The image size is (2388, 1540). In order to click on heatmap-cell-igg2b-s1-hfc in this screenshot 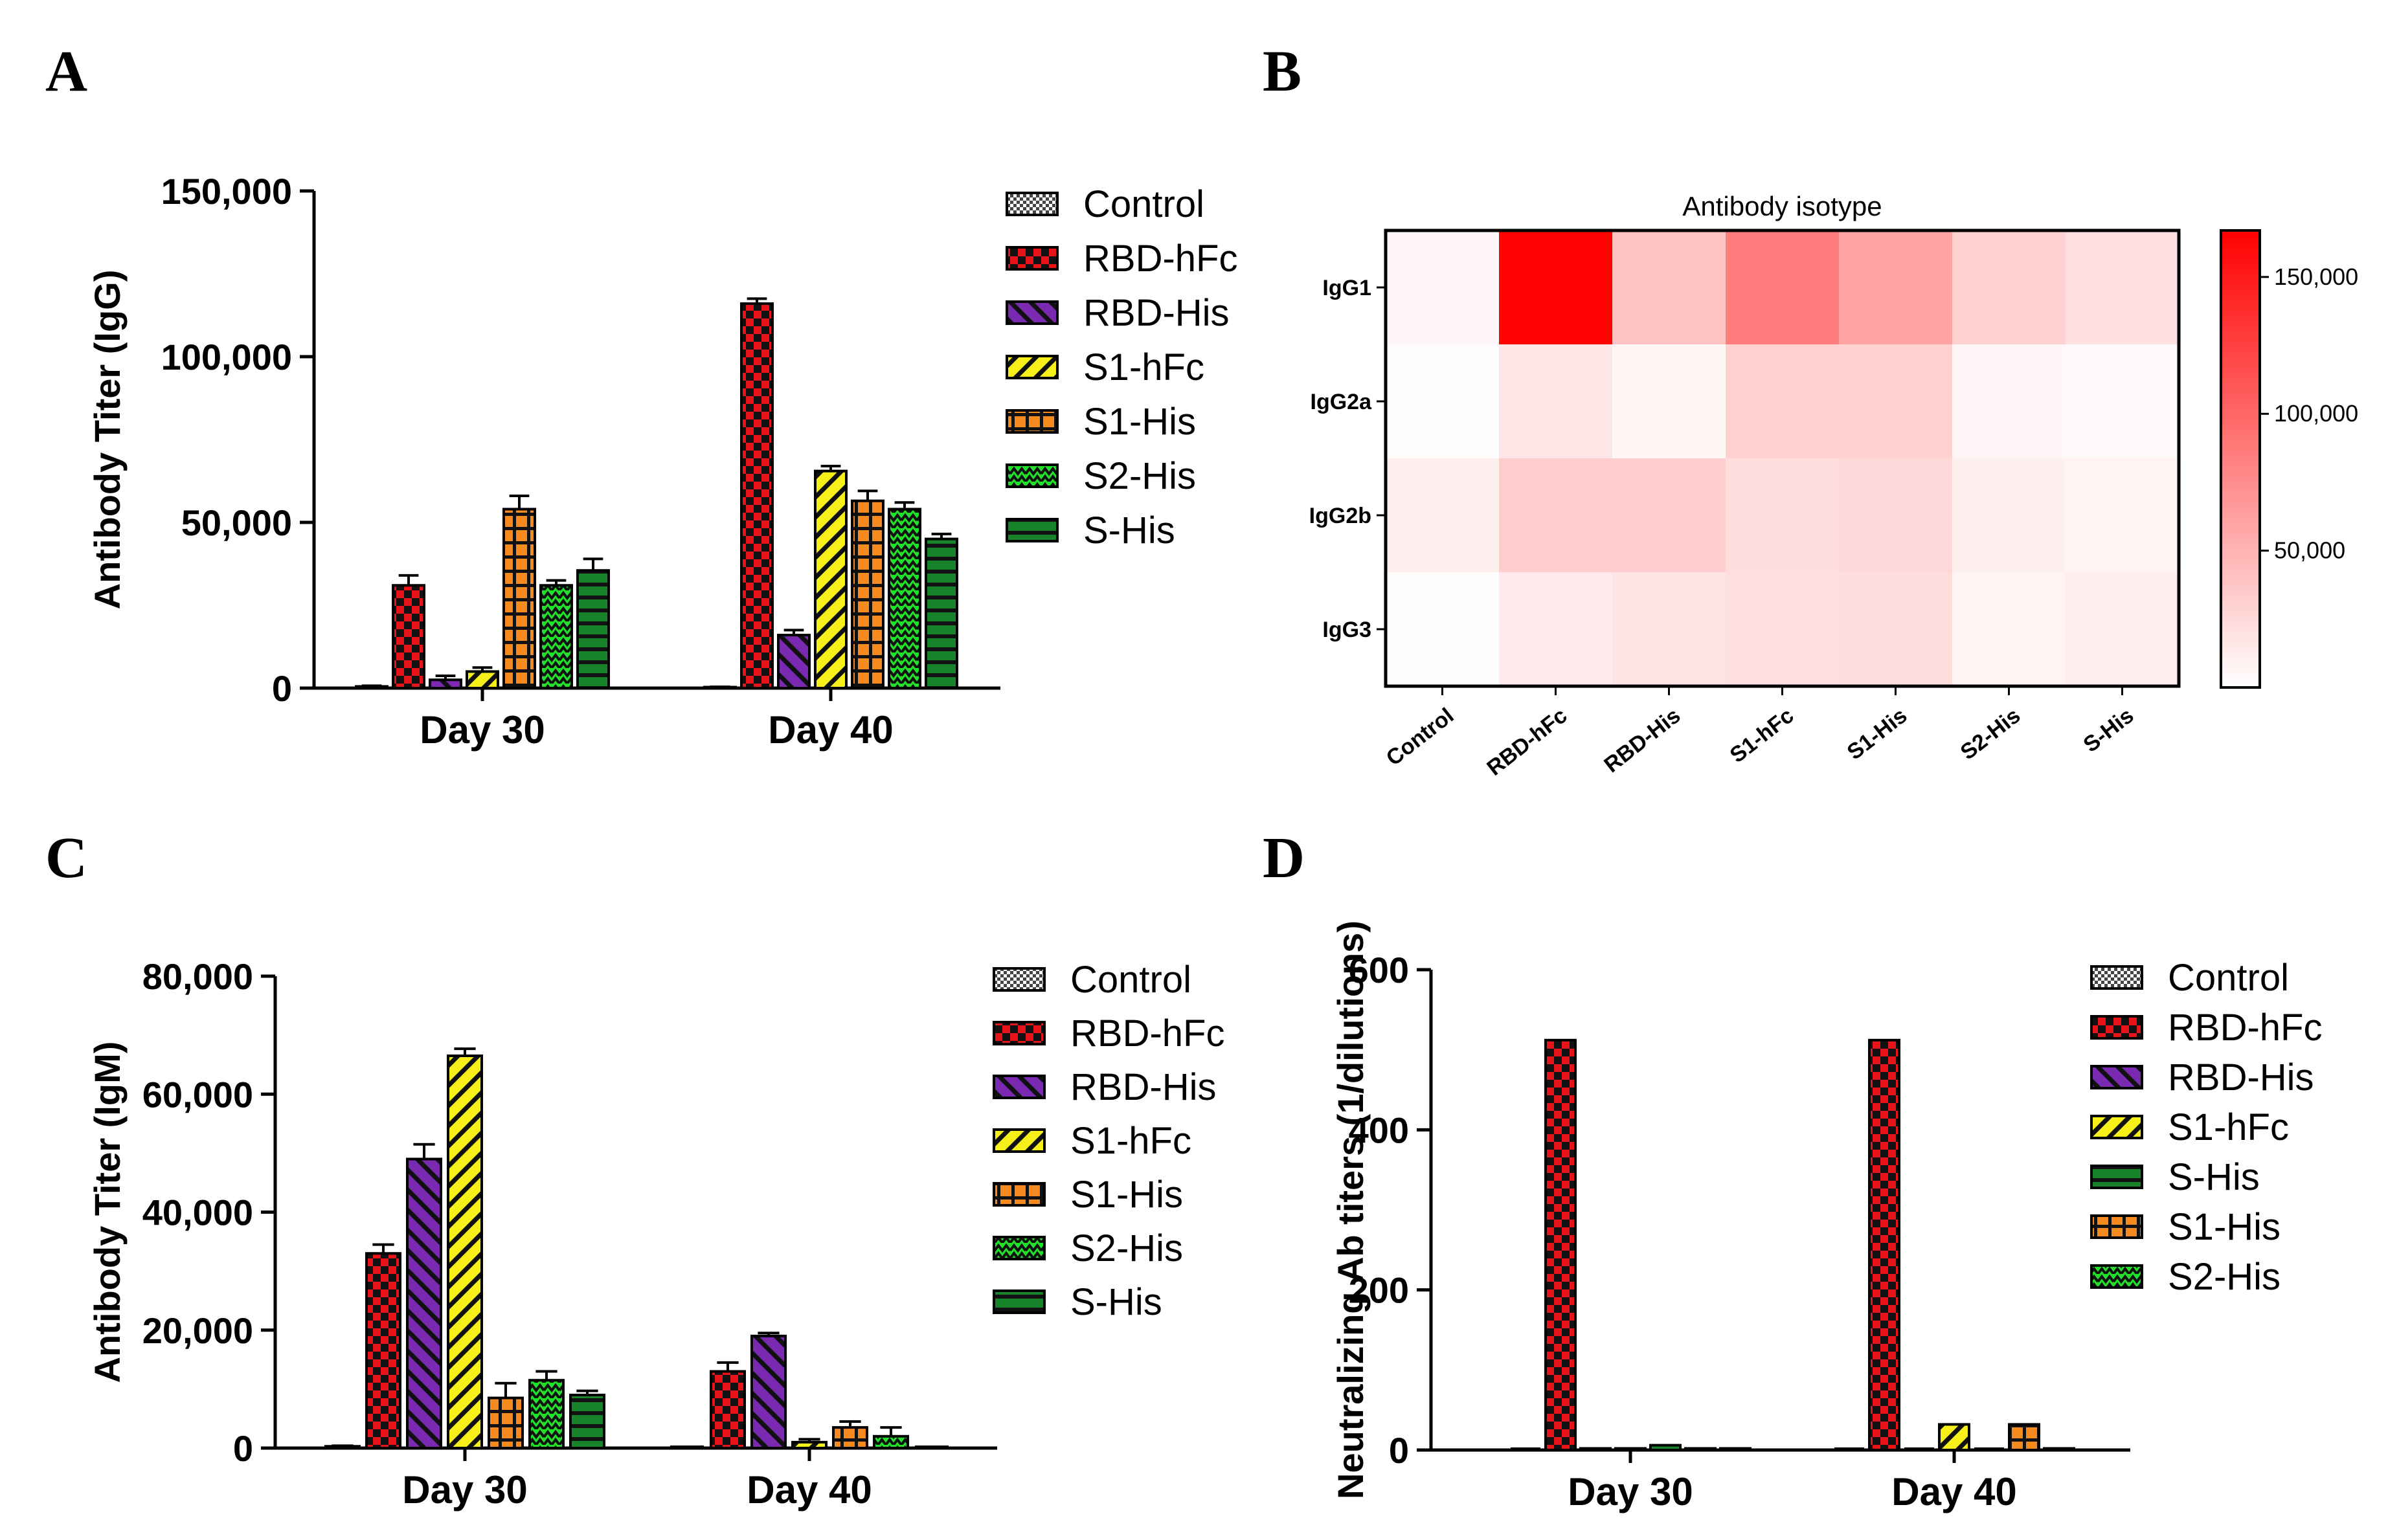, I will do `click(1783, 515)`.